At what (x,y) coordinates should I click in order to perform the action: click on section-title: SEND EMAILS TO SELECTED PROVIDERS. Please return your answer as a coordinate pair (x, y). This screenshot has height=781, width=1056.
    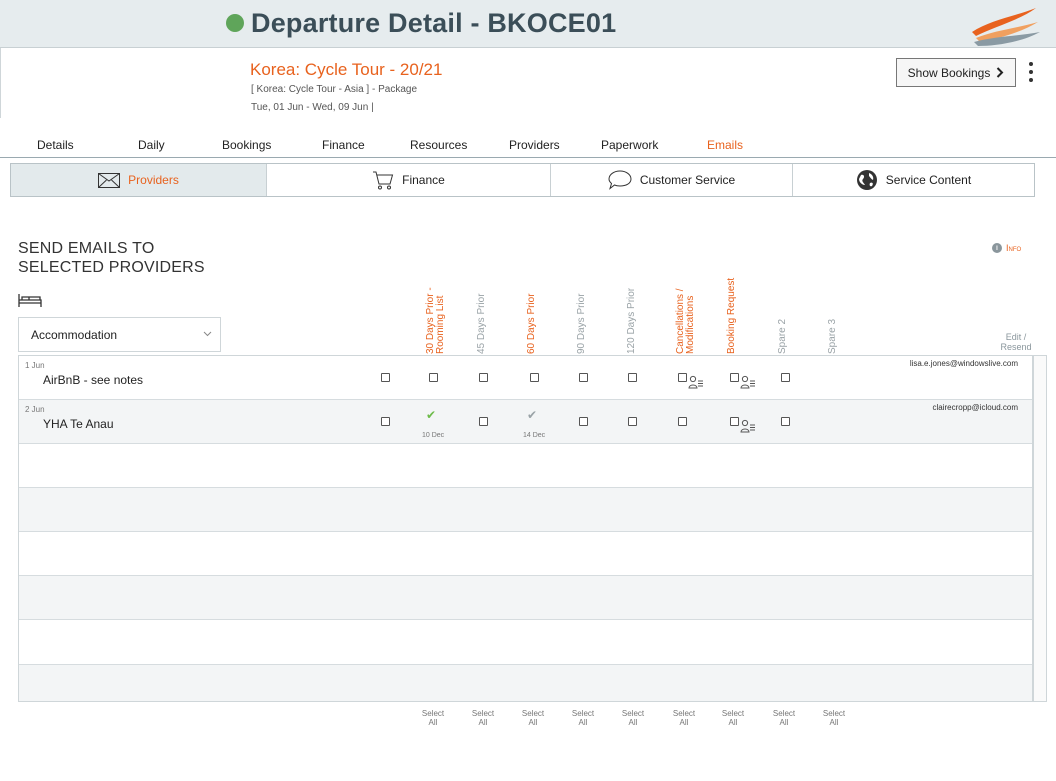
    Looking at the image, I should click on (111, 258).